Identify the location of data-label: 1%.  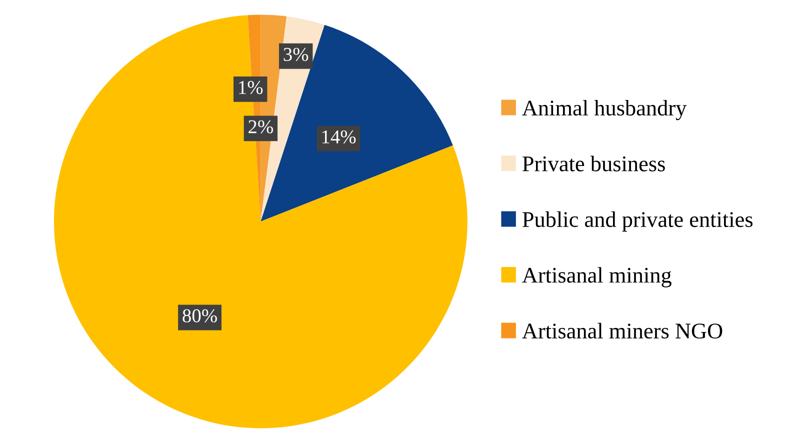
(251, 87).